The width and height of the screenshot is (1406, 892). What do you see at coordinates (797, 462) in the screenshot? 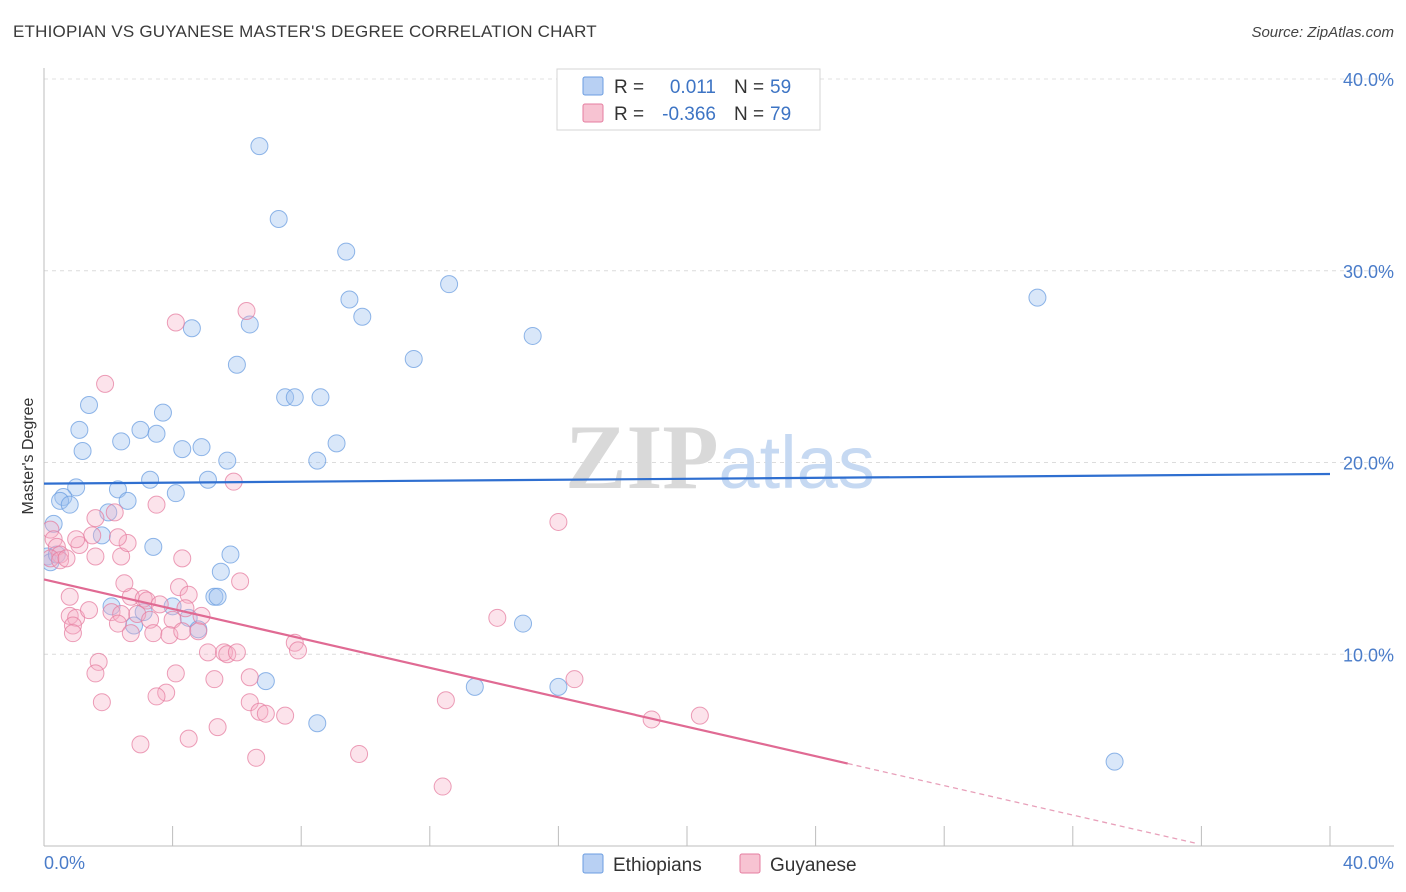
I see `watermark-atlas: atlas` at bounding box center [797, 462].